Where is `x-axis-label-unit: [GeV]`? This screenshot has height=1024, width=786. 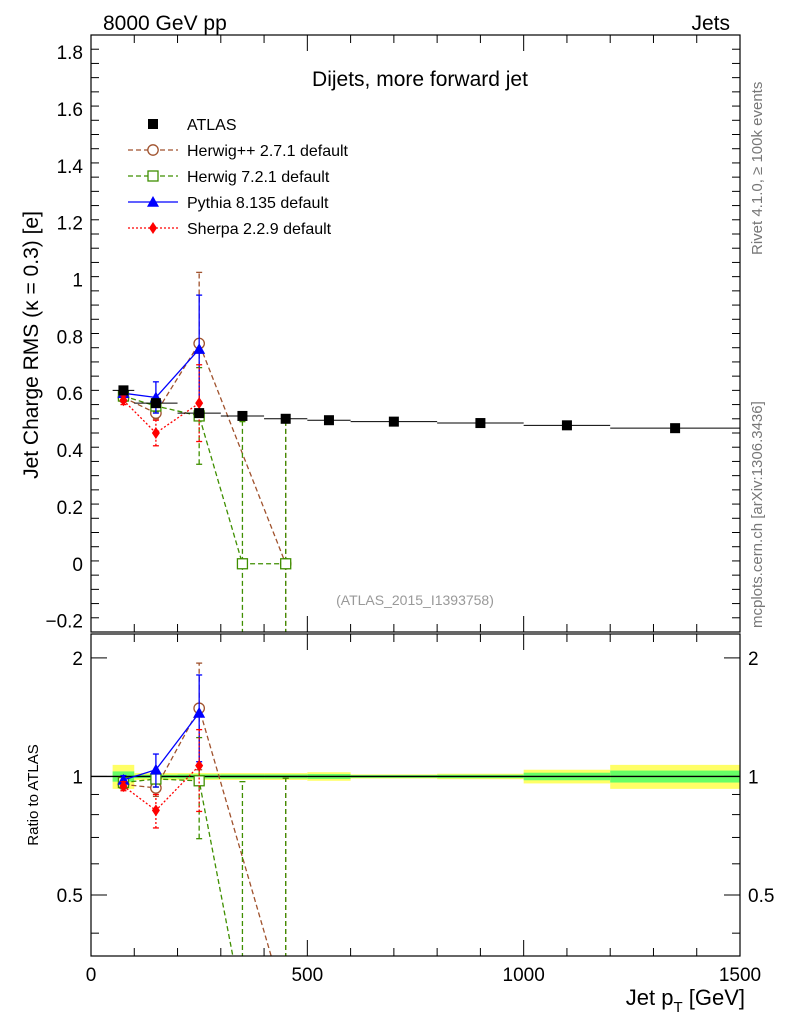 x-axis-label-unit: [GeV] is located at coordinates (714, 997).